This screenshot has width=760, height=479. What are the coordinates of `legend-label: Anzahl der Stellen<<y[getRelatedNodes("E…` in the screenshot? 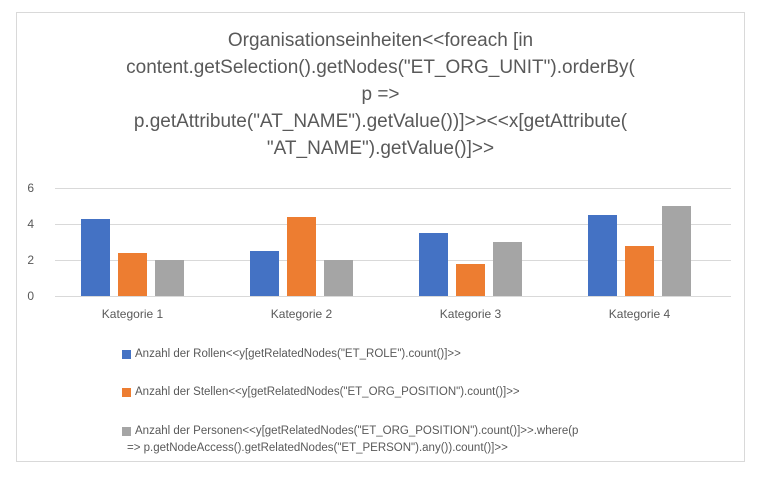 It's located at (327, 392).